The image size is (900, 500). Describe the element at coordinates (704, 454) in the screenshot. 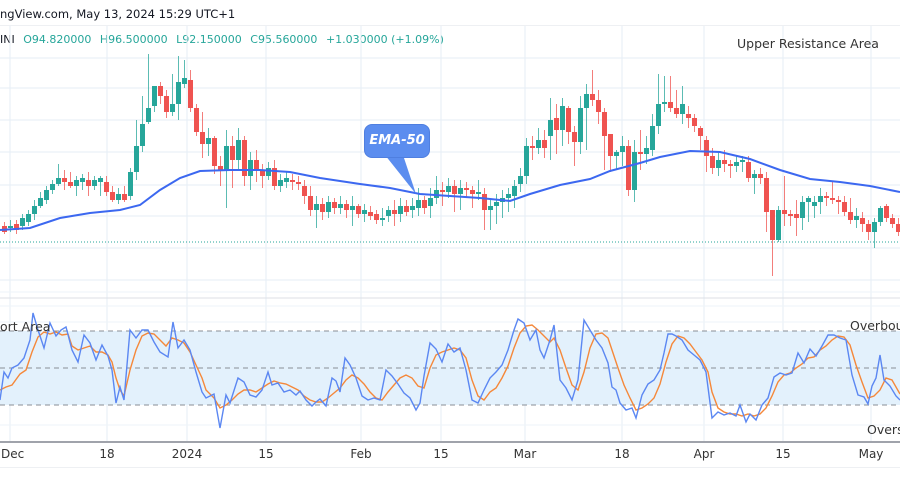

I see `time-axis-label: Apr` at that location.